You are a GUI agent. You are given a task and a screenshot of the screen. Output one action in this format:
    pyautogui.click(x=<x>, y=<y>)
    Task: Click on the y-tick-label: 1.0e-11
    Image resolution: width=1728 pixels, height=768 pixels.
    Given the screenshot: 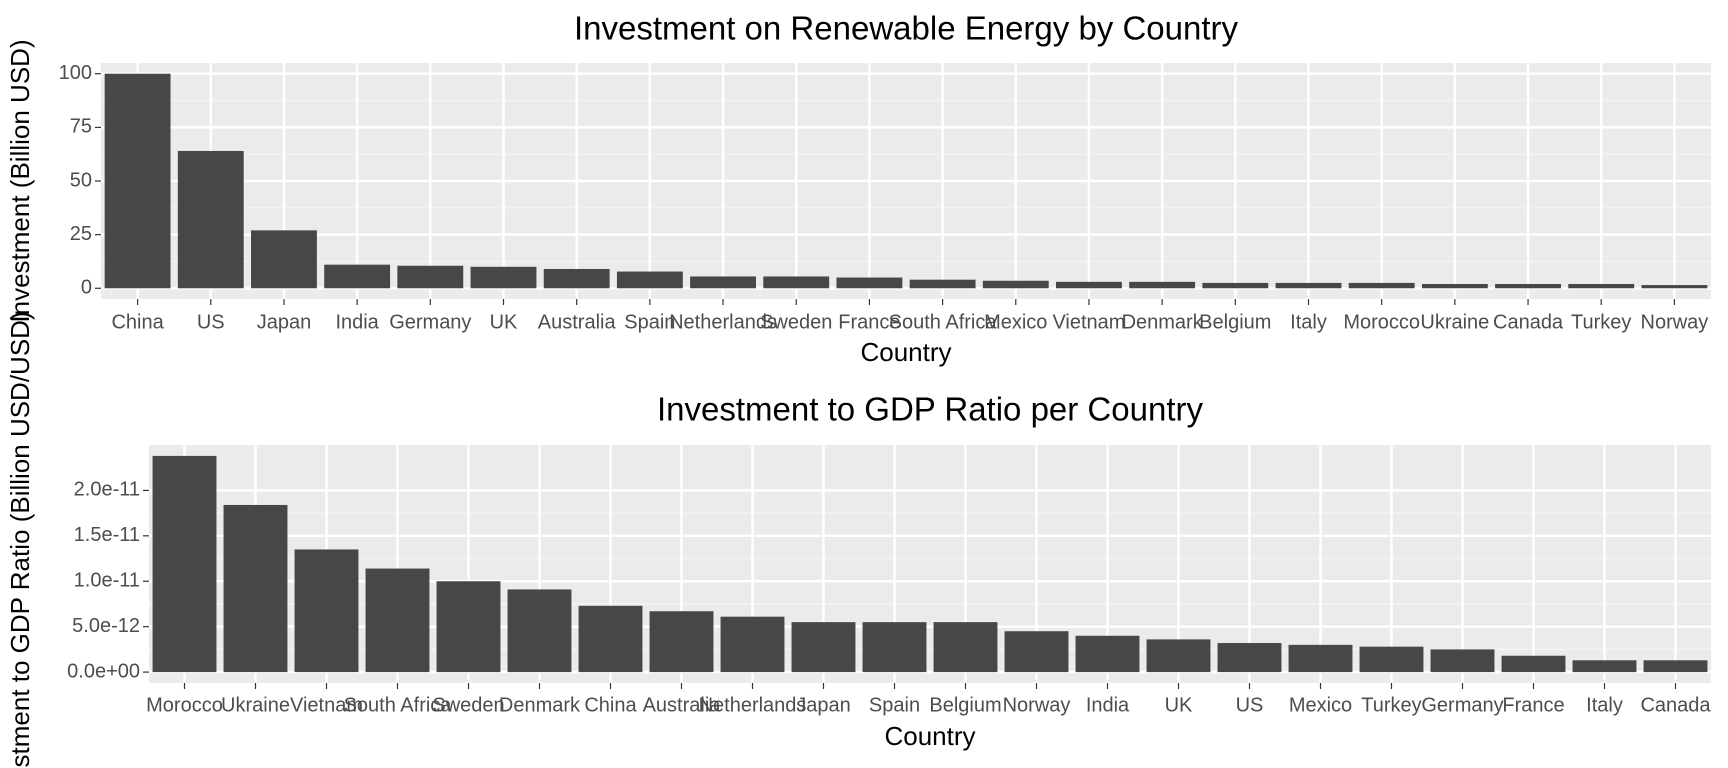 What is the action you would take?
    pyautogui.click(x=107, y=581)
    